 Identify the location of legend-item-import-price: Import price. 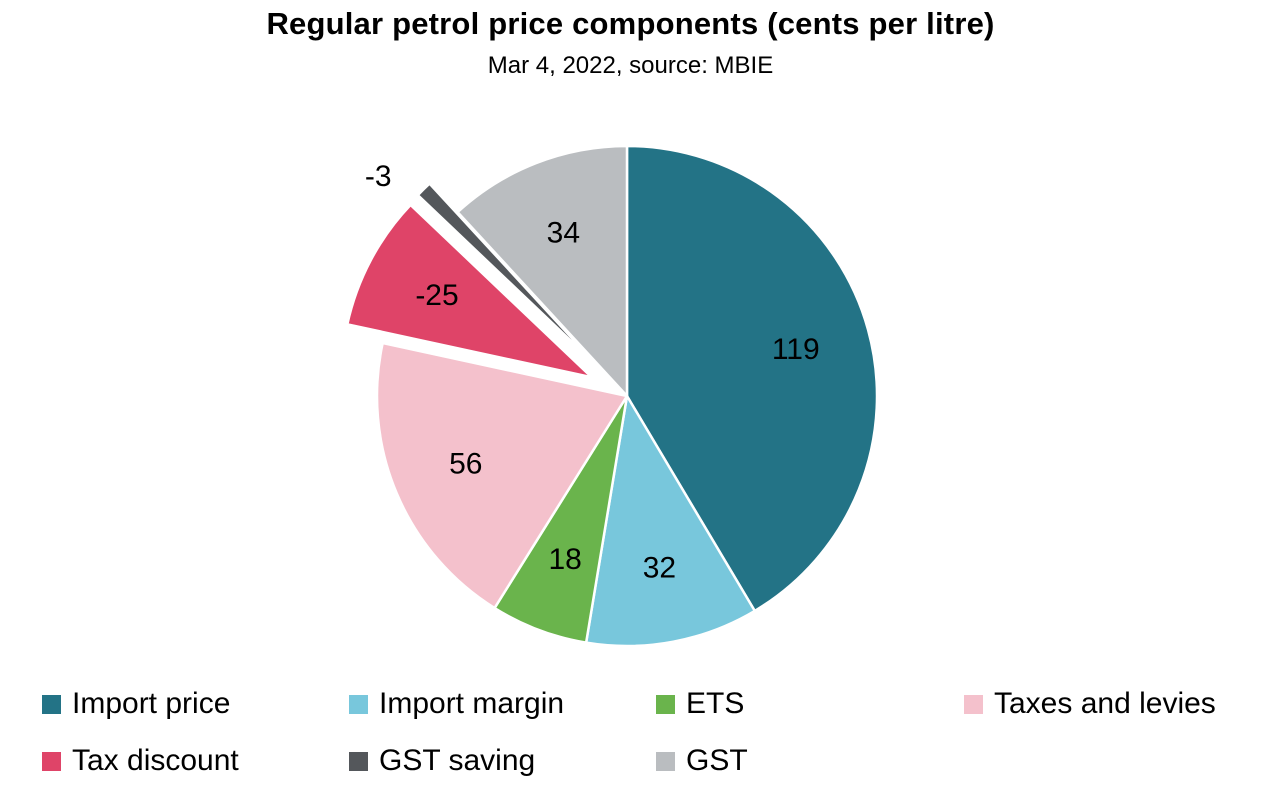
(136, 704).